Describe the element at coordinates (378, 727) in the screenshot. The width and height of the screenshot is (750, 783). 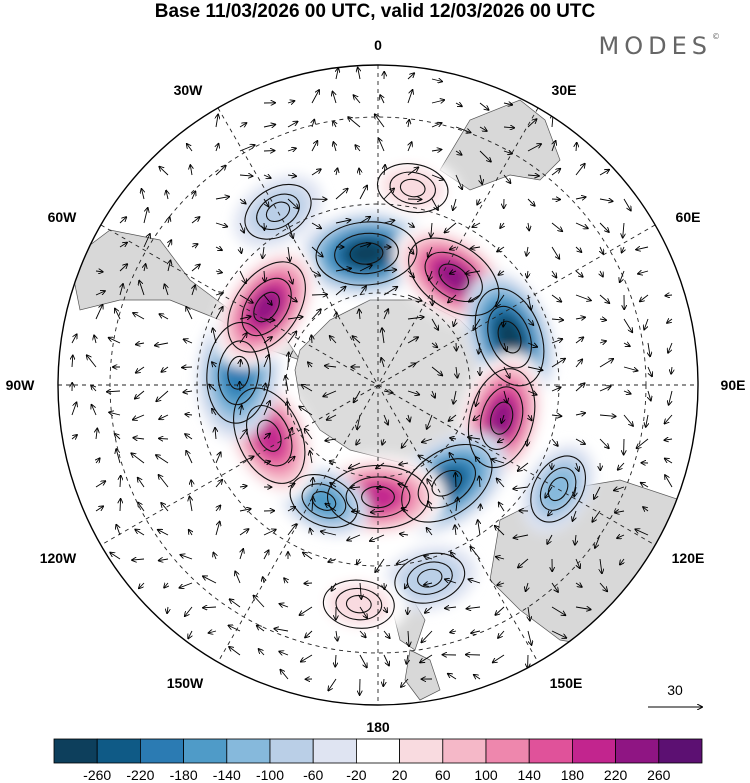
I see `label-180: 180` at that location.